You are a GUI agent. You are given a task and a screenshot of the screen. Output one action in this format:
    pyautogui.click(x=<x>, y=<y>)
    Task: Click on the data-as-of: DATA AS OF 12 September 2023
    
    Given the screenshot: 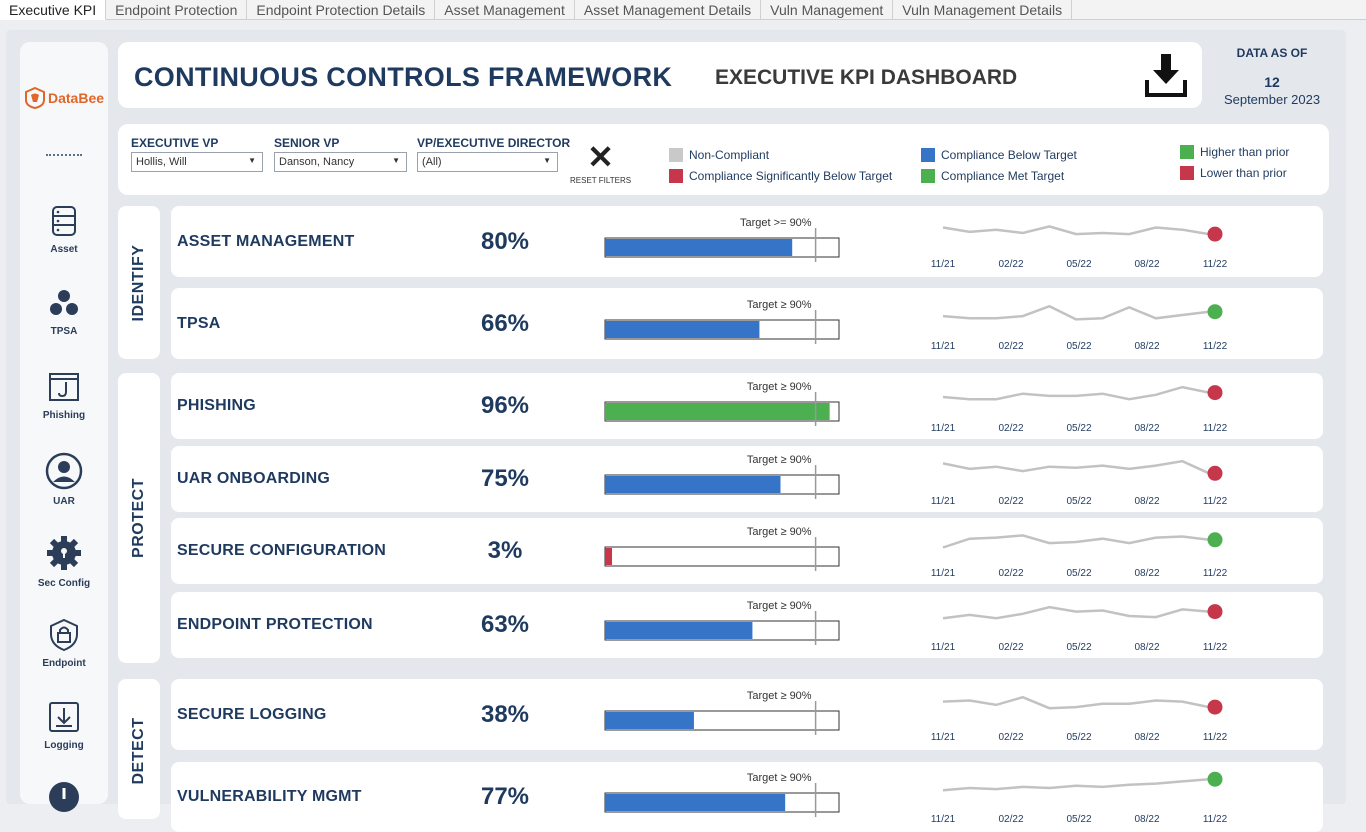 What is the action you would take?
    pyautogui.click(x=1272, y=76)
    